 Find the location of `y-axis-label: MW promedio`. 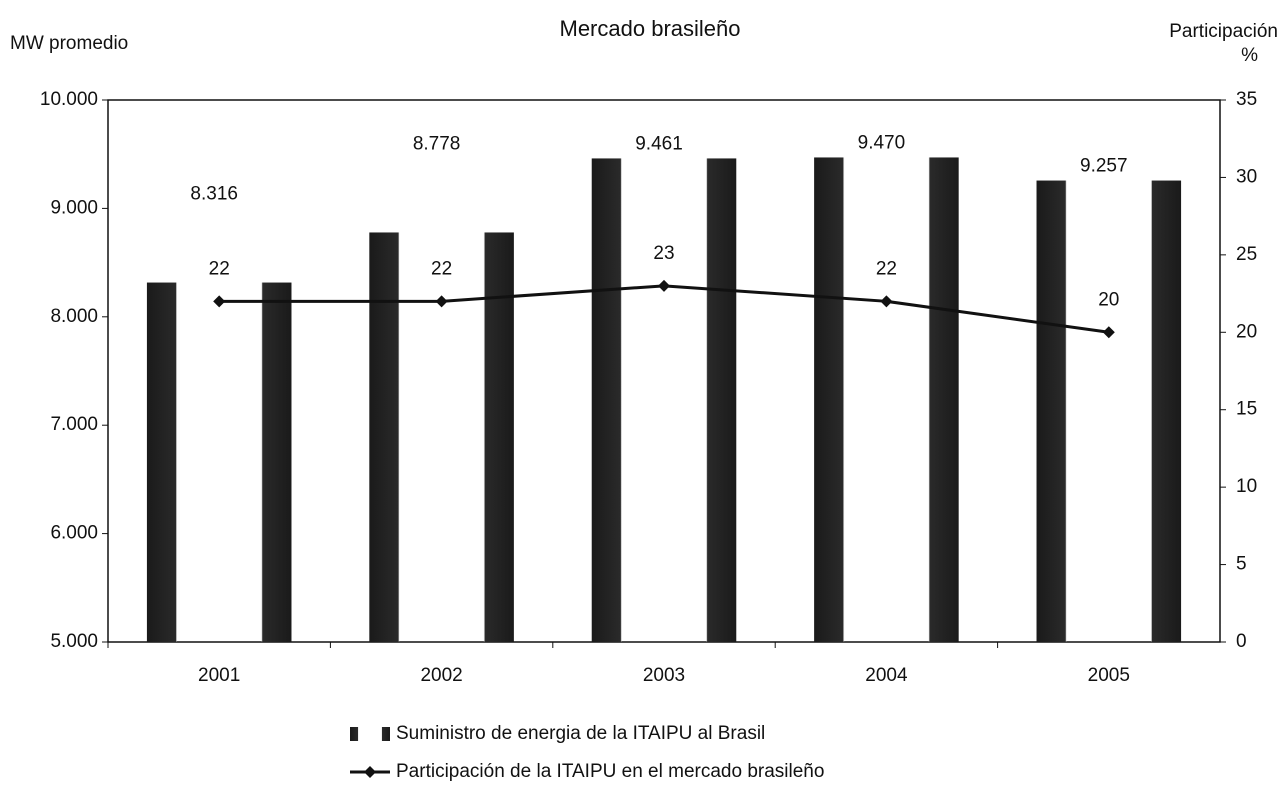

y-axis-label: MW promedio is located at coordinates (69, 43).